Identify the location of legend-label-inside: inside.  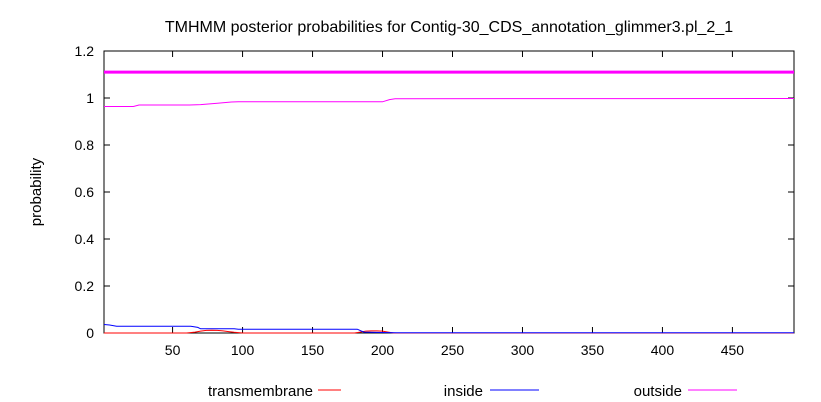
(463, 391).